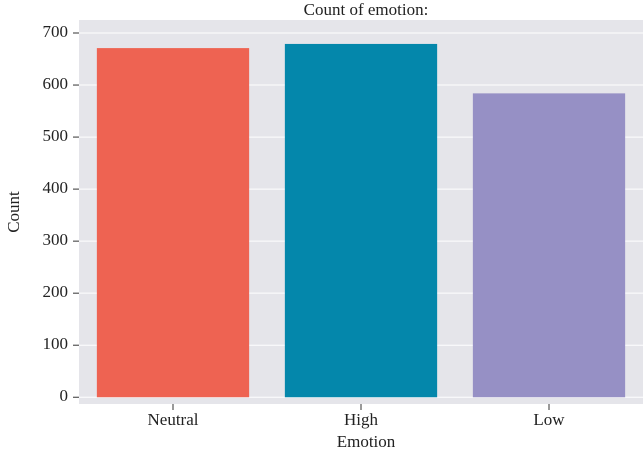 The image size is (643, 460). What do you see at coordinates (56, 31) in the screenshot?
I see `y-tick-label: 700` at bounding box center [56, 31].